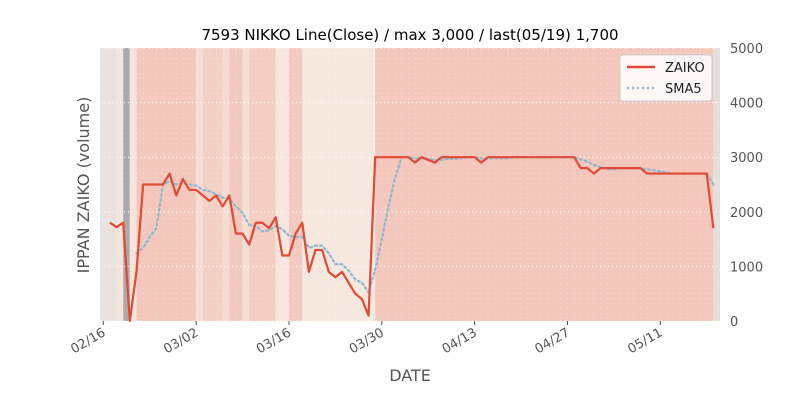 This screenshot has height=400, width=800. What do you see at coordinates (734, 322) in the screenshot?
I see `y-tick-label: 0` at bounding box center [734, 322].